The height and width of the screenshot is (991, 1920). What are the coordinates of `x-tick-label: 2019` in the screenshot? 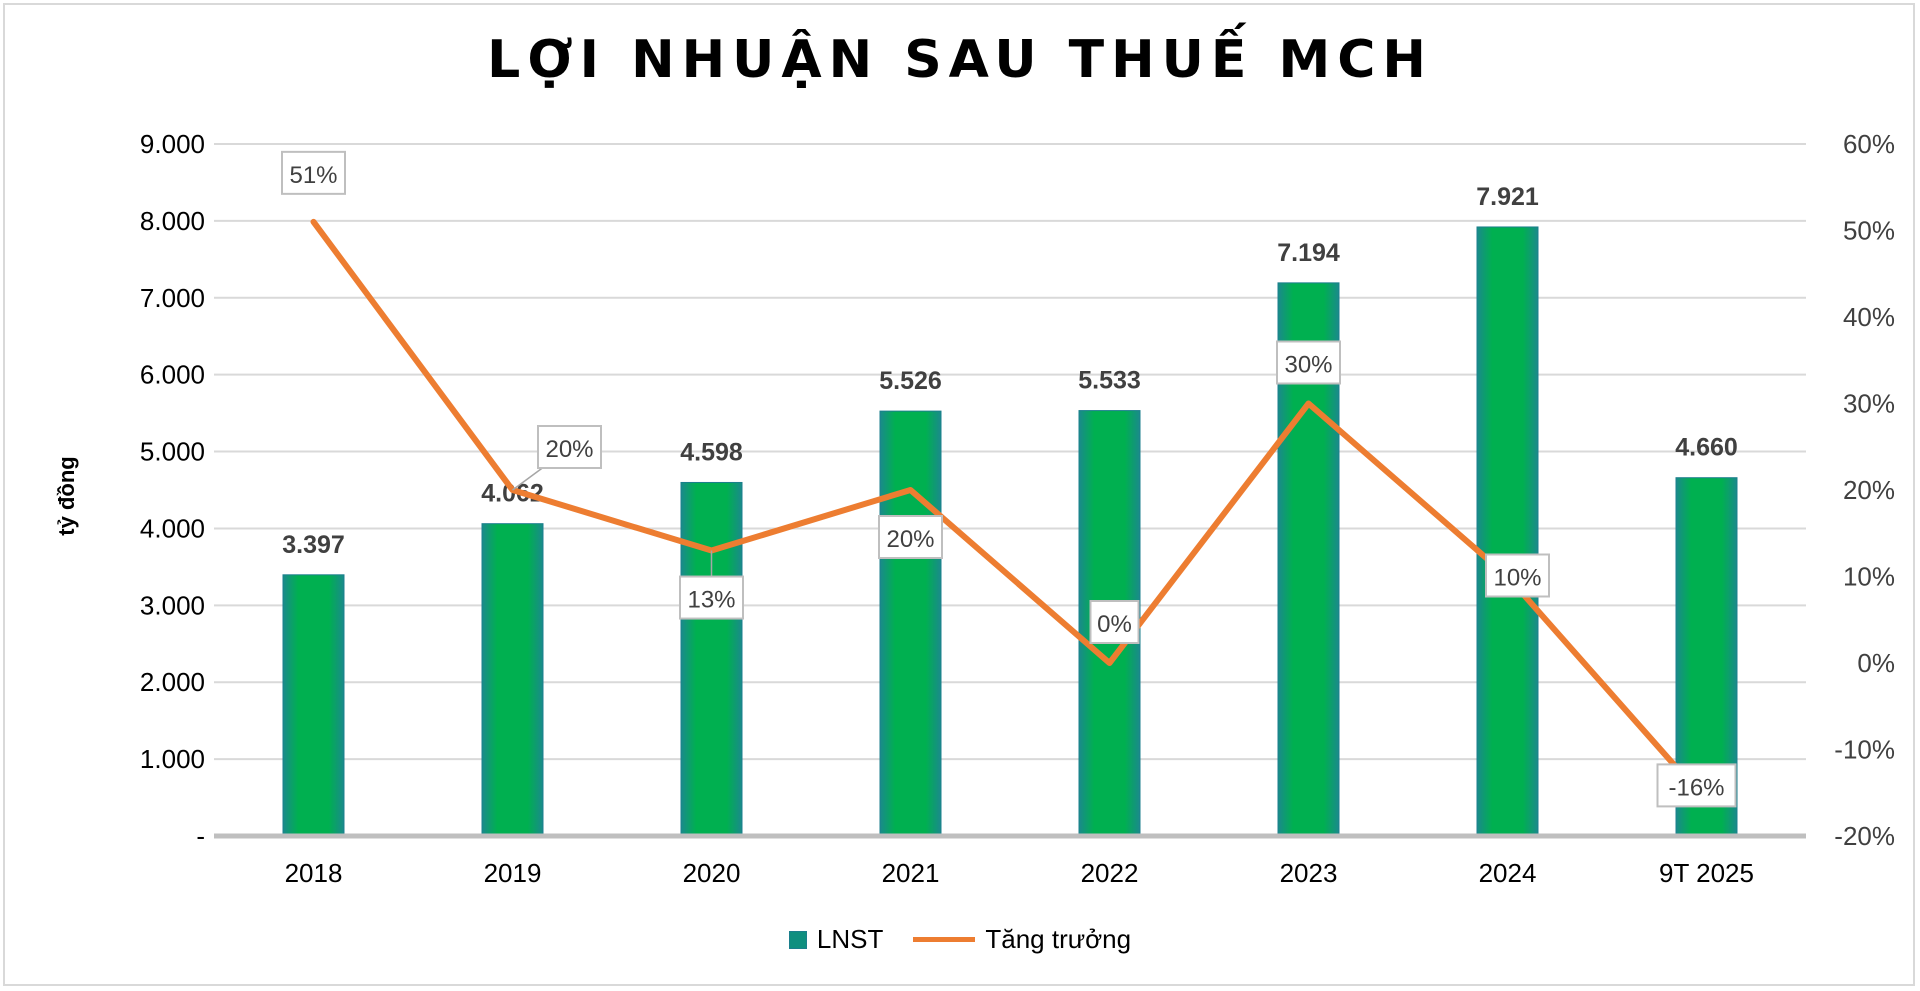 It's located at (513, 873).